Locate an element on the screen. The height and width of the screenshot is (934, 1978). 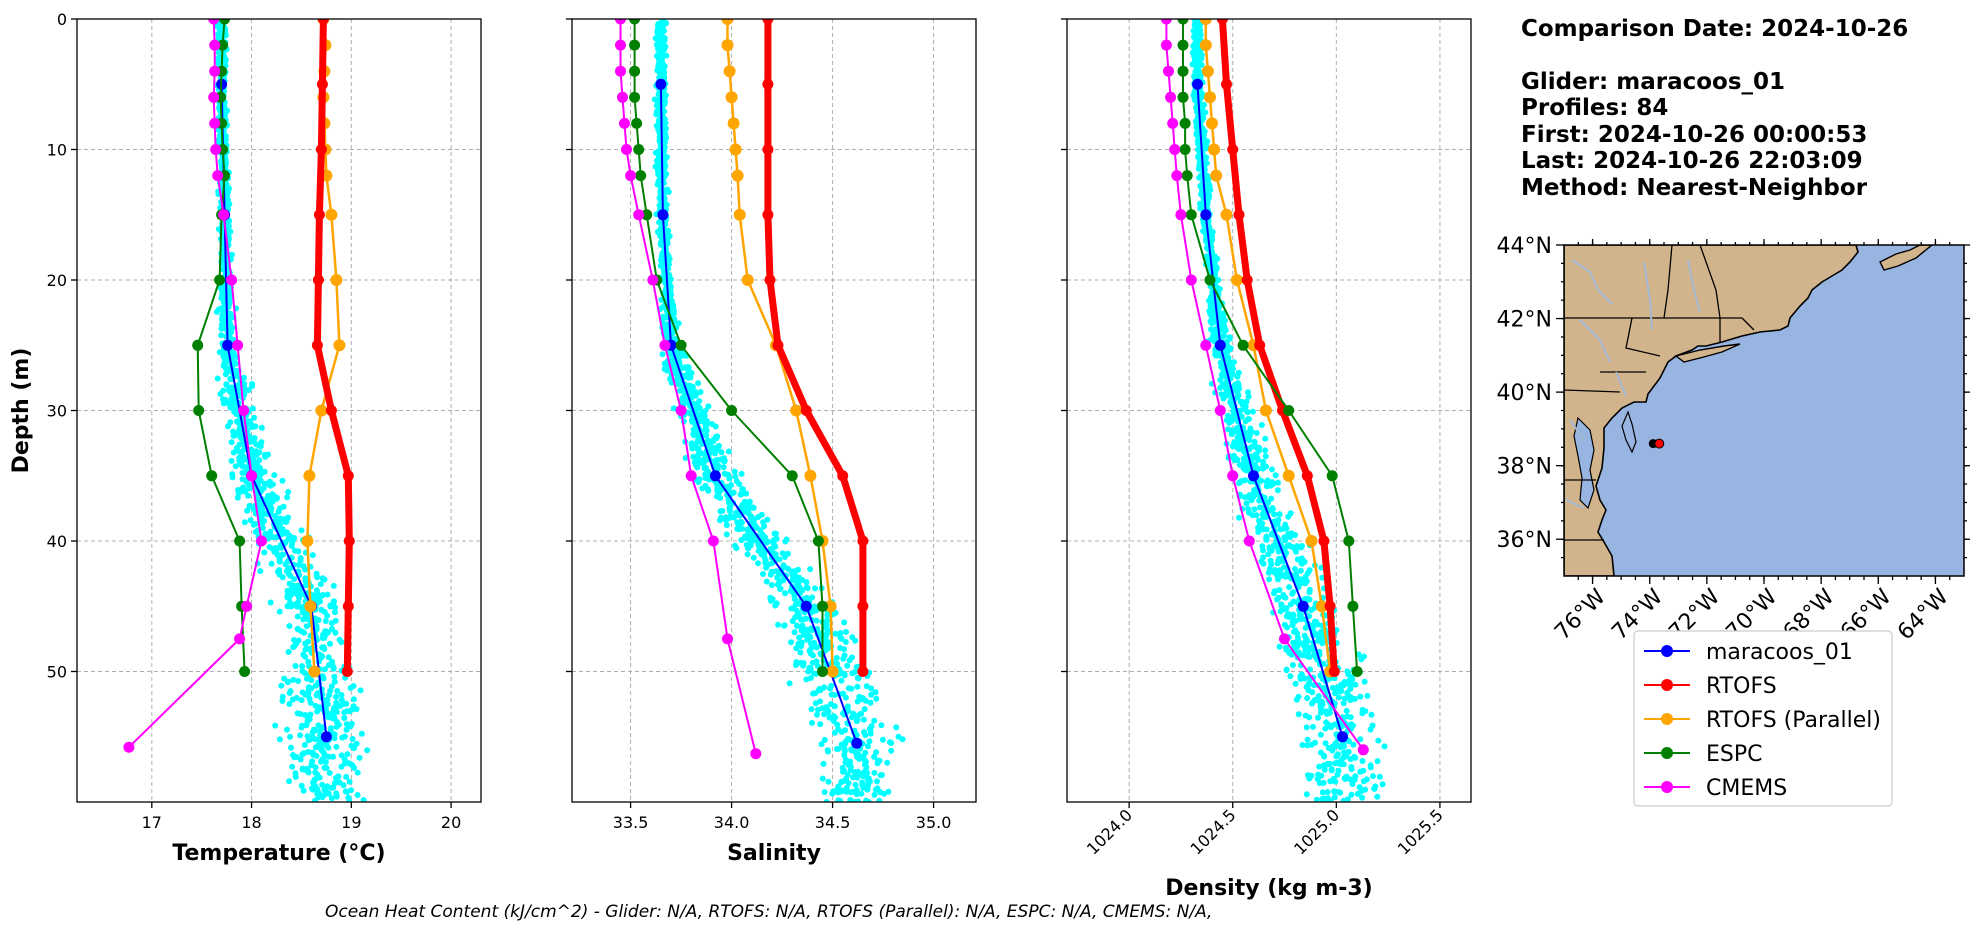
delaware-bay is located at coordinates (1629, 432).